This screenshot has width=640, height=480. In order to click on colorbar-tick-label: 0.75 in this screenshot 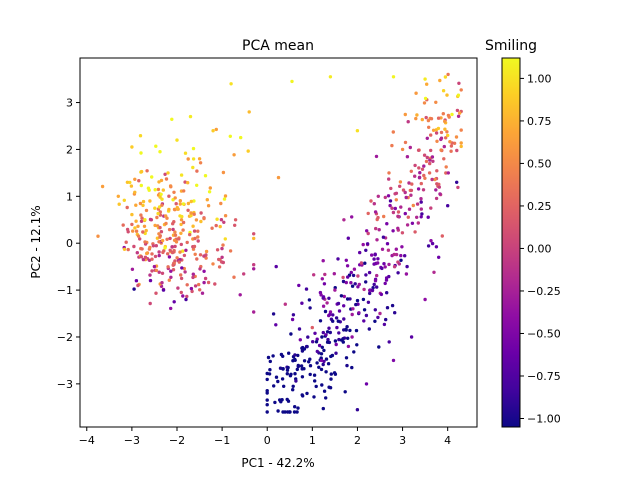, I will do `click(539, 121)`.